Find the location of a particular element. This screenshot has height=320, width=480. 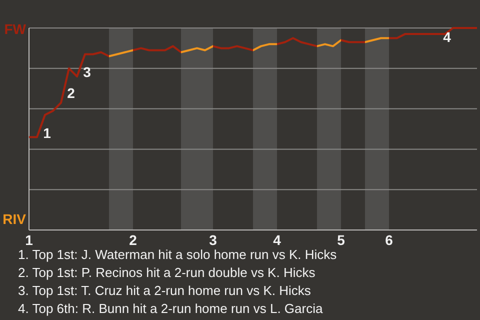

annotation: 3 is located at coordinates (87, 72).